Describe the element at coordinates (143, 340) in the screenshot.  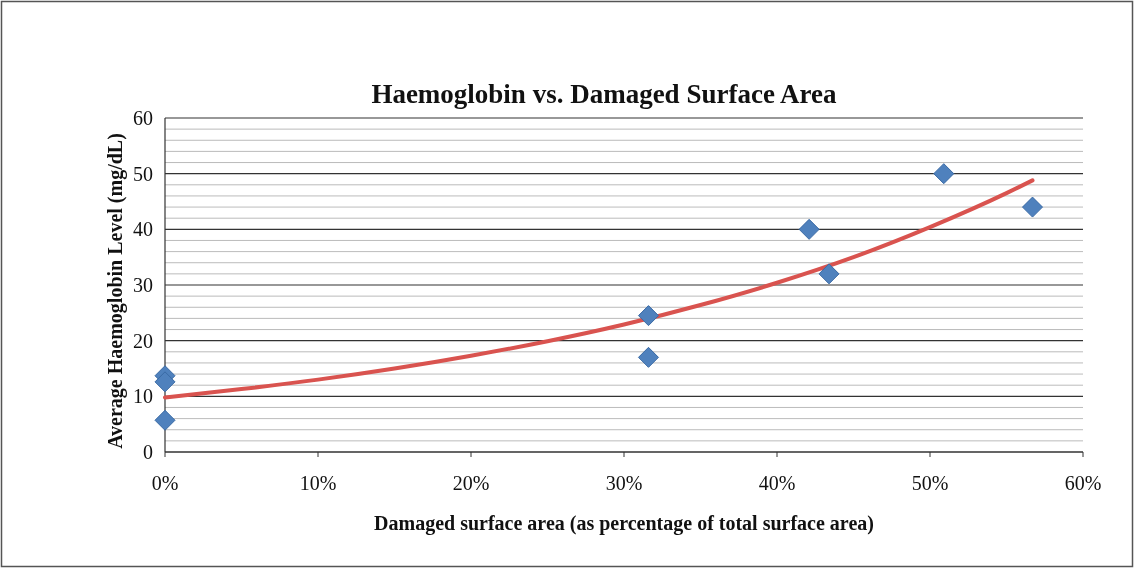
I see `y-tick-label: 20` at that location.